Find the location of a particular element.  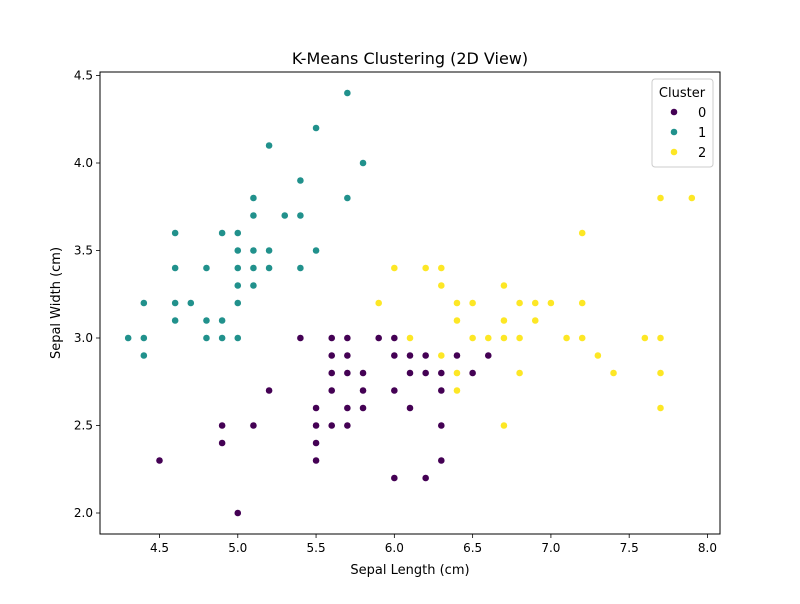

legend-label-0: 0 is located at coordinates (702, 113).